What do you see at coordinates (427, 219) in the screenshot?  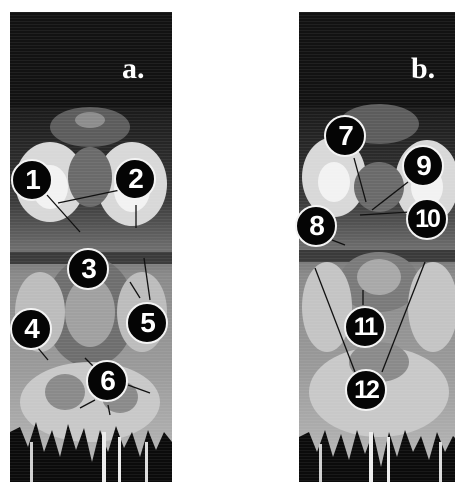 I see `marker-10: 10` at bounding box center [427, 219].